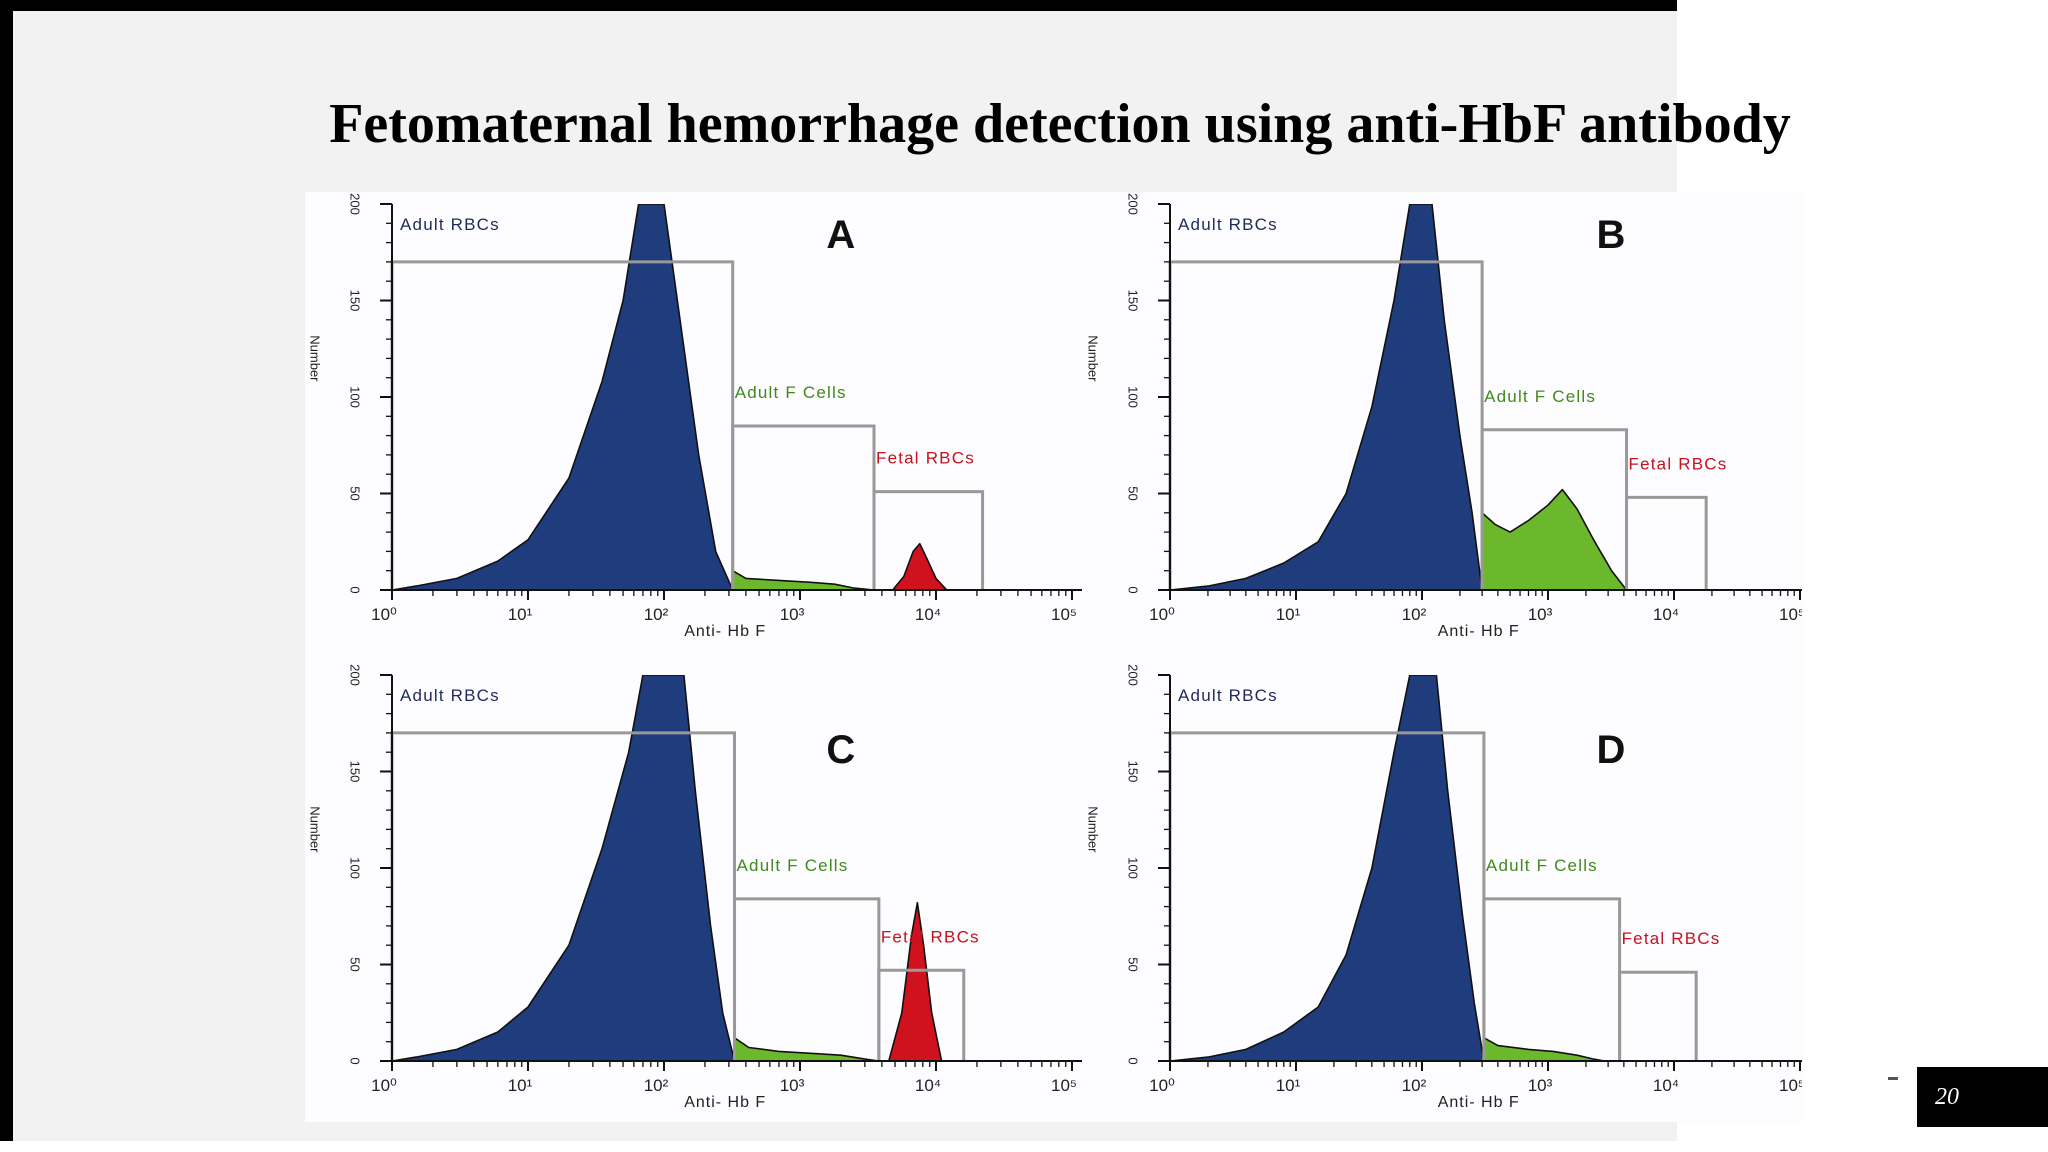  Describe the element at coordinates (1611, 235) in the screenshot. I see `panel-letter: B` at that location.